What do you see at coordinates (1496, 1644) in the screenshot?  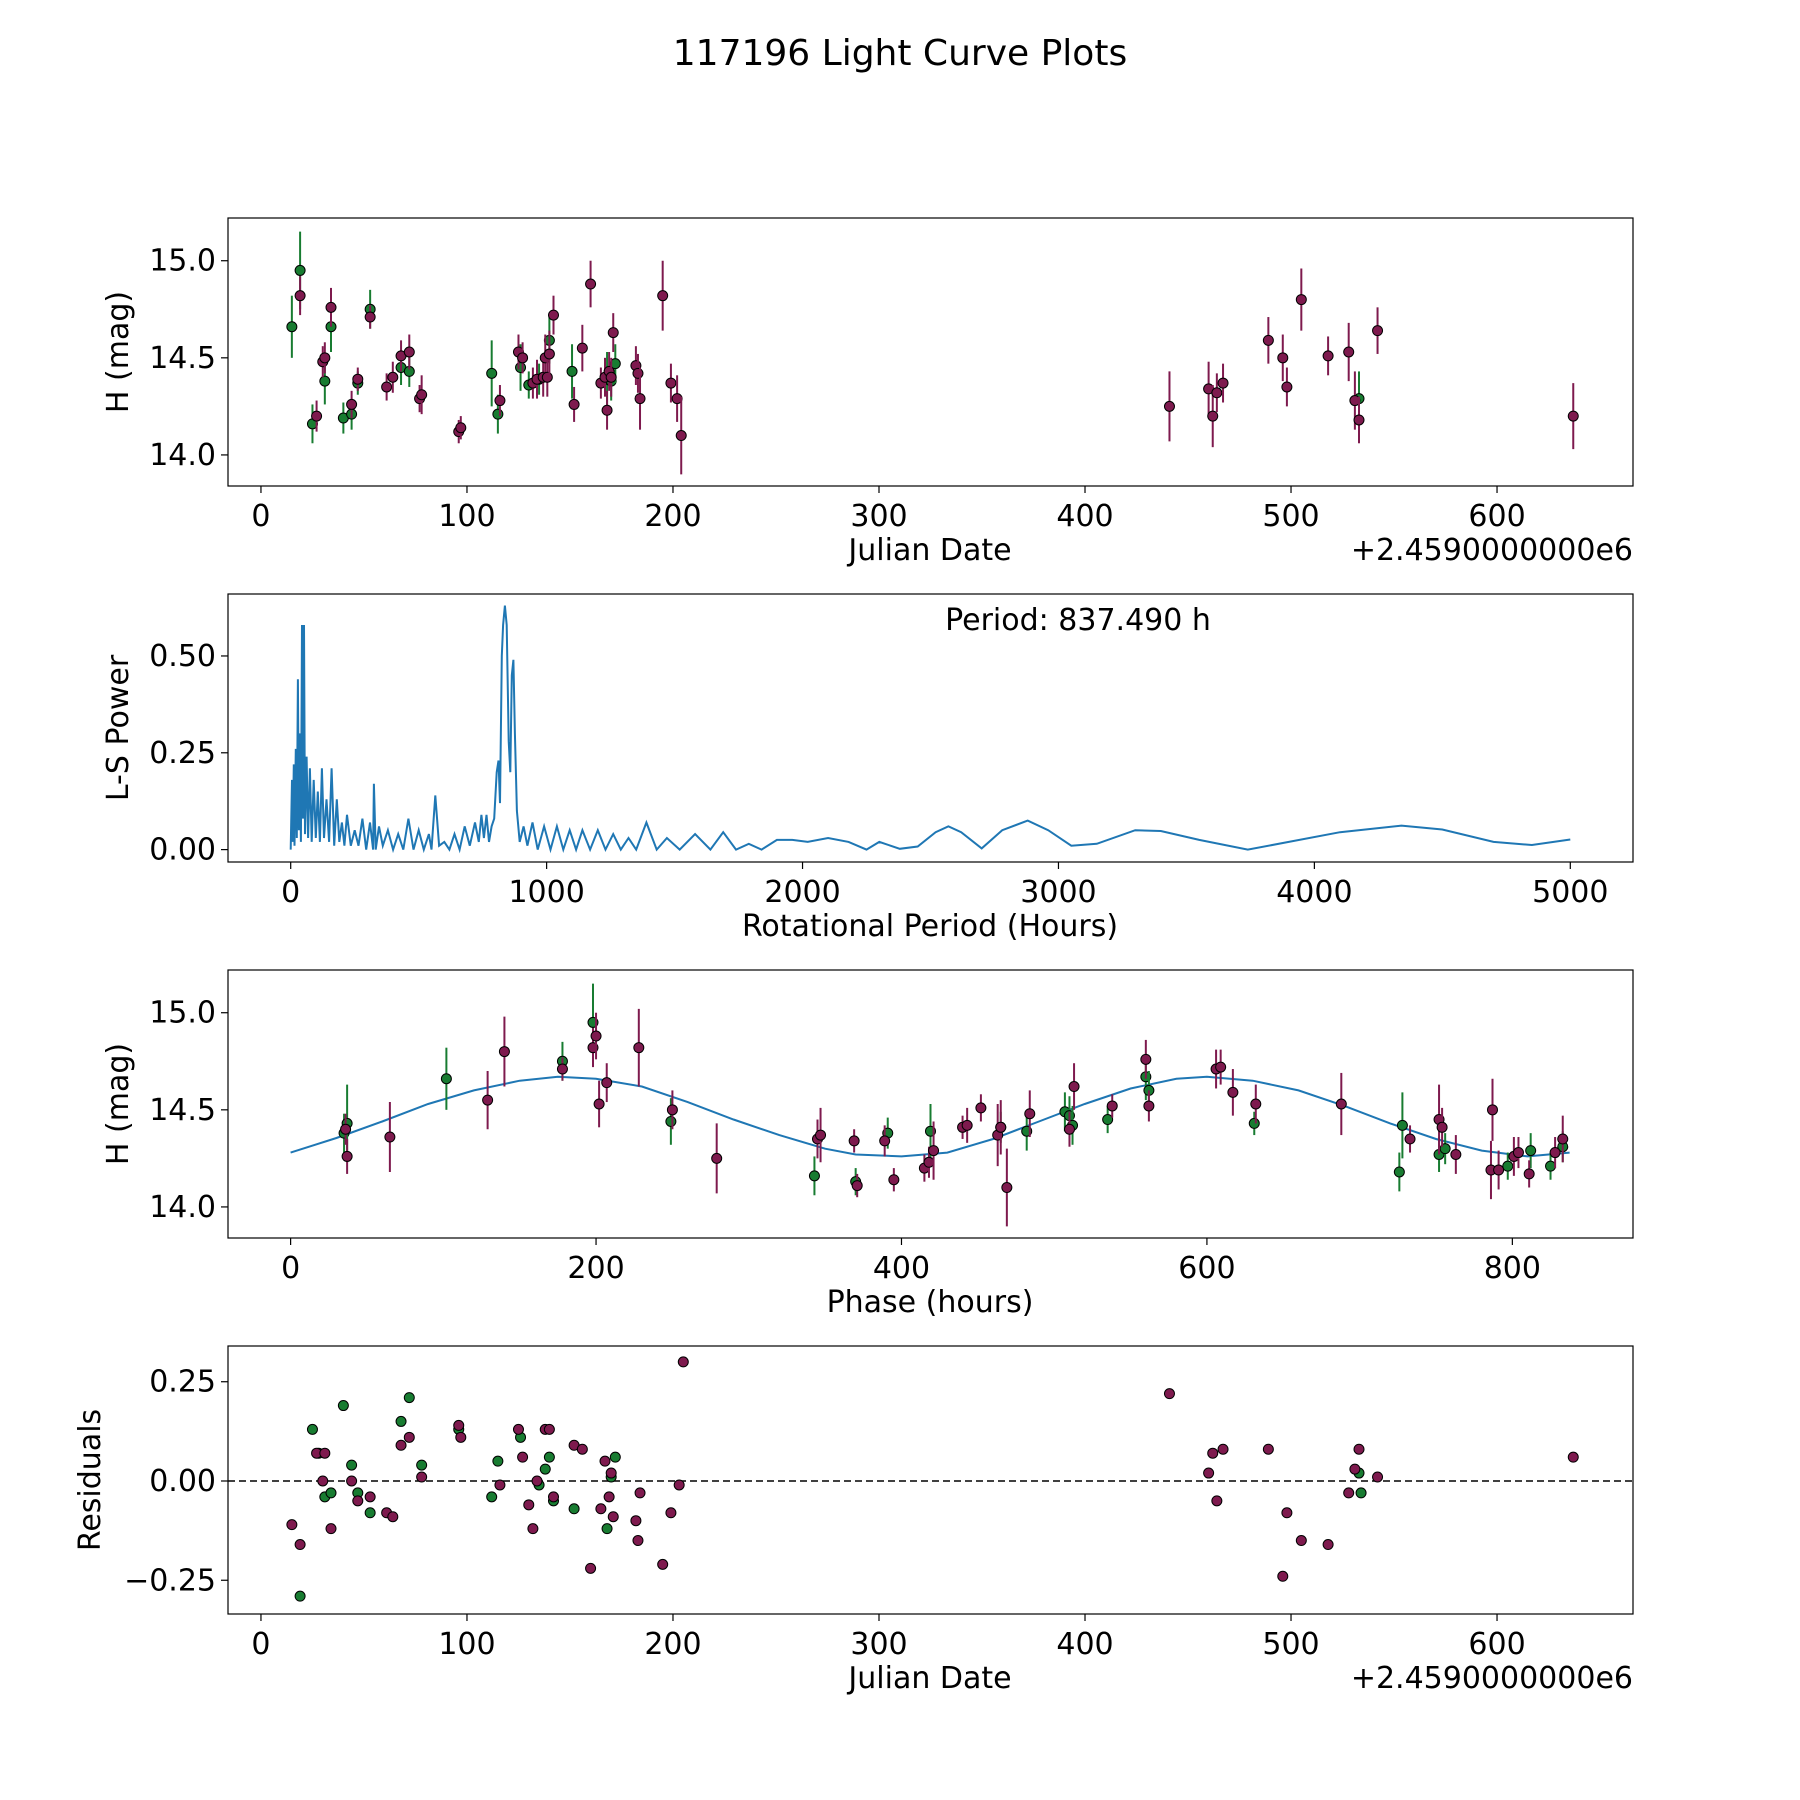 I see `residuals-x-tick-label: 600` at bounding box center [1496, 1644].